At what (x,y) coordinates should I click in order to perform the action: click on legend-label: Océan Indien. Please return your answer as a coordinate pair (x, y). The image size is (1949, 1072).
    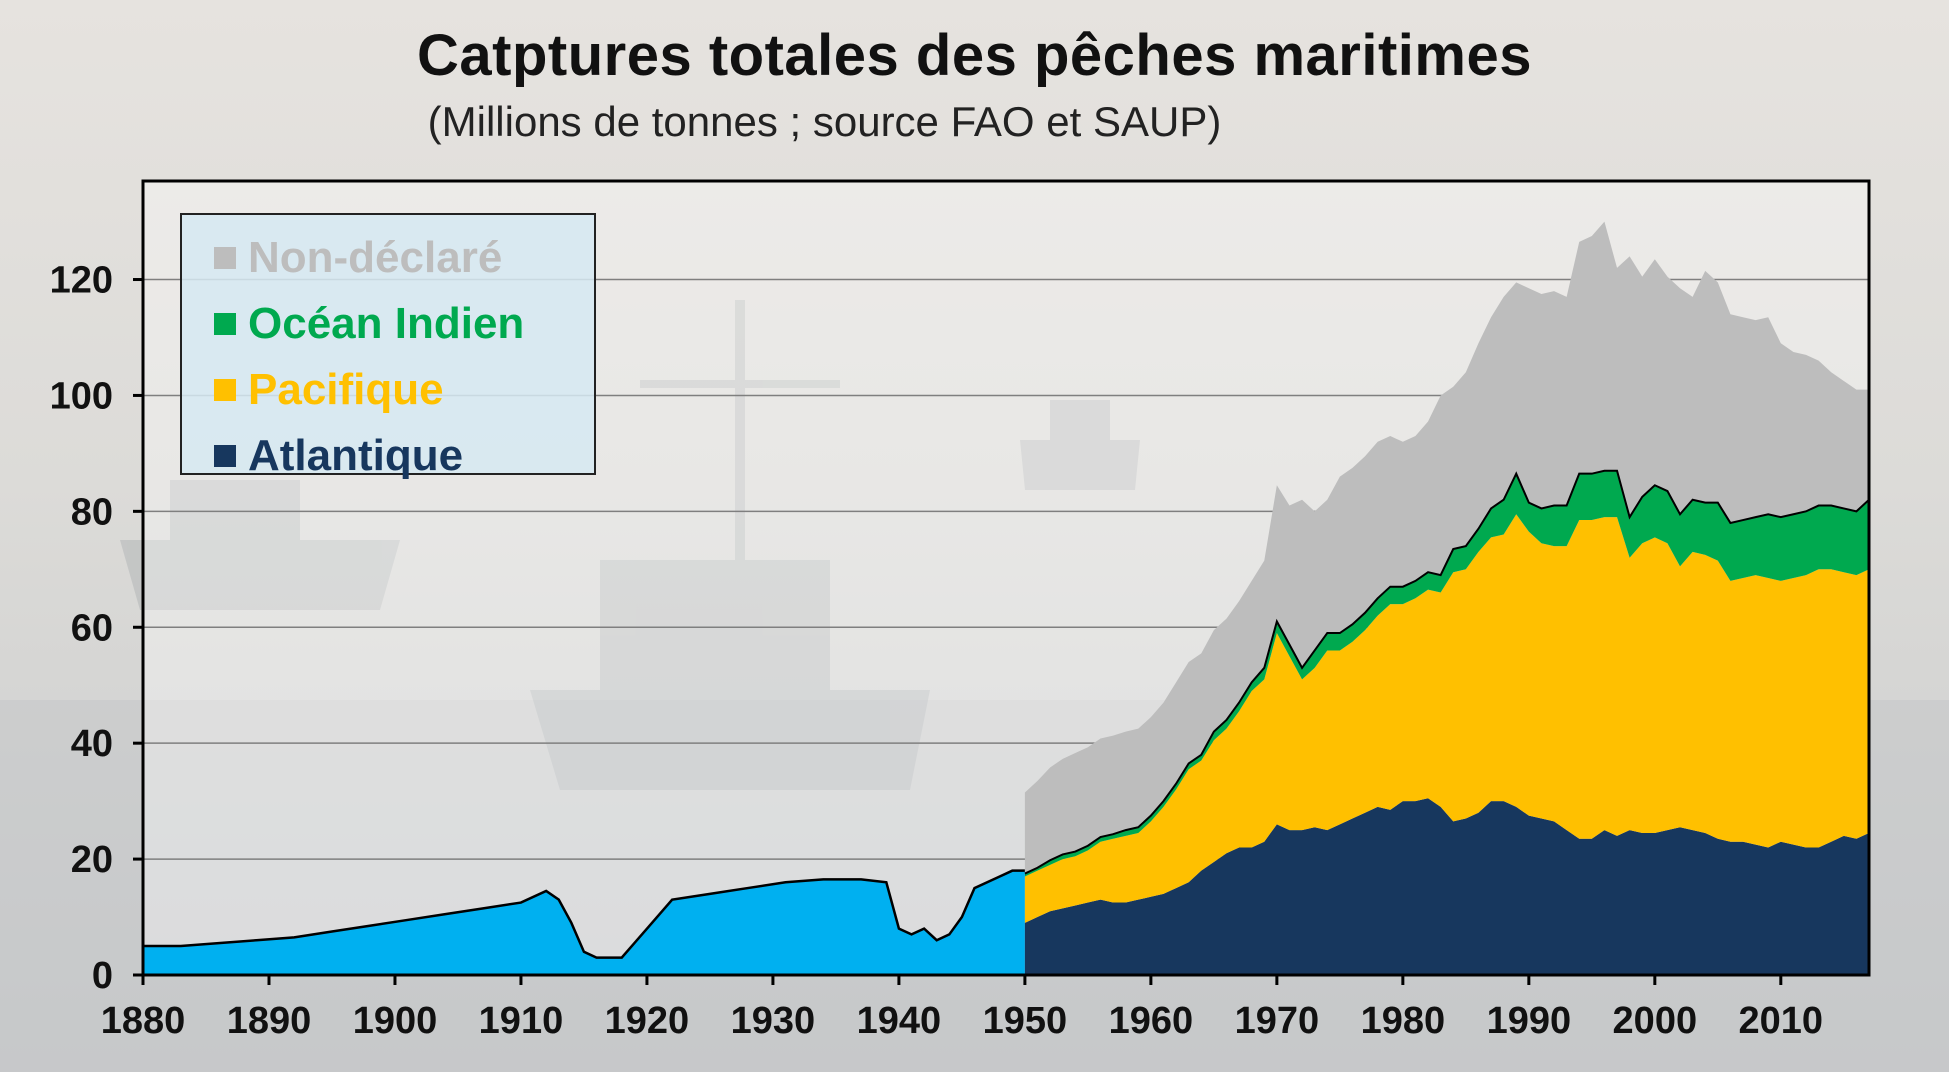
    Looking at the image, I should click on (386, 323).